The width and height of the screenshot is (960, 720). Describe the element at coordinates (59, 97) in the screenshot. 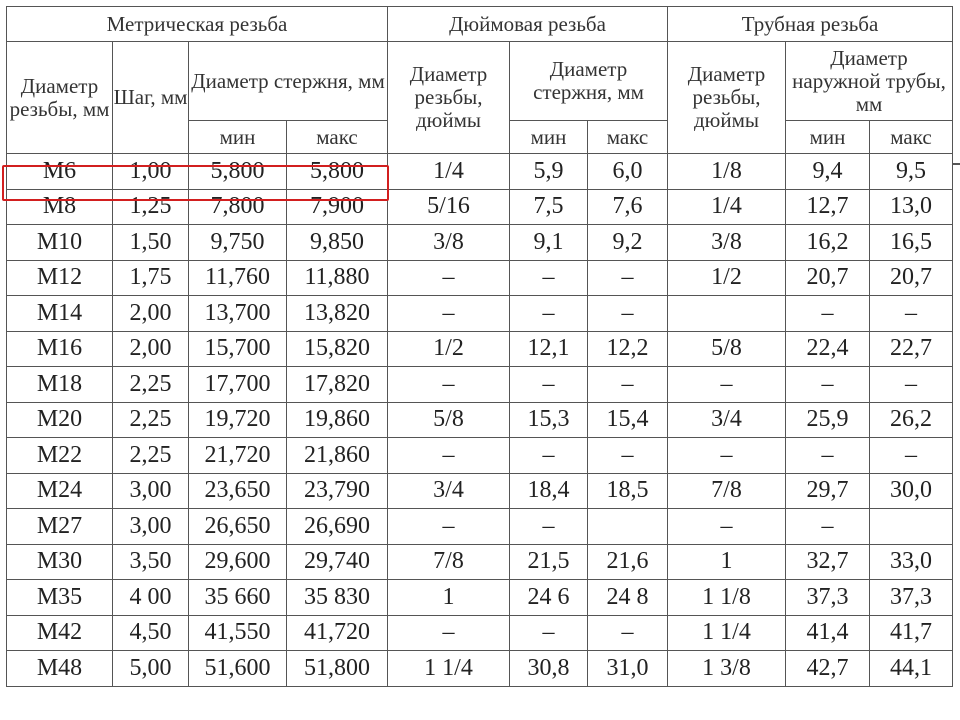

I see `header-metric-diameter: Диаметр резьбы, мм` at that location.